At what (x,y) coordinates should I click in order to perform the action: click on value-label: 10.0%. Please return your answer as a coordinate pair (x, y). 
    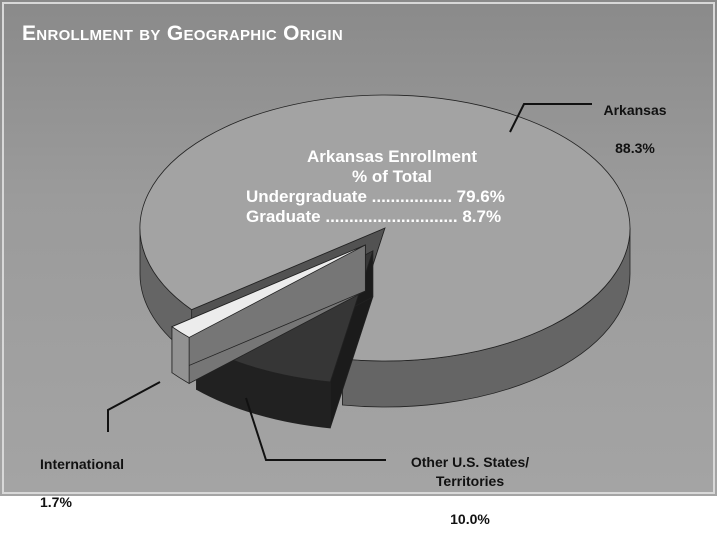
    Looking at the image, I should click on (470, 519).